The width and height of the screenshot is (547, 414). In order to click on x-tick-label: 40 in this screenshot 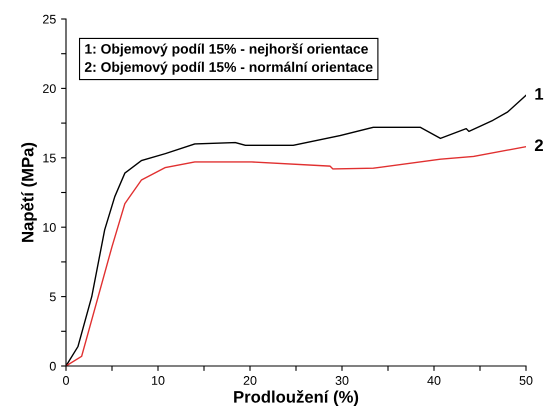, I will do `click(433, 380)`.